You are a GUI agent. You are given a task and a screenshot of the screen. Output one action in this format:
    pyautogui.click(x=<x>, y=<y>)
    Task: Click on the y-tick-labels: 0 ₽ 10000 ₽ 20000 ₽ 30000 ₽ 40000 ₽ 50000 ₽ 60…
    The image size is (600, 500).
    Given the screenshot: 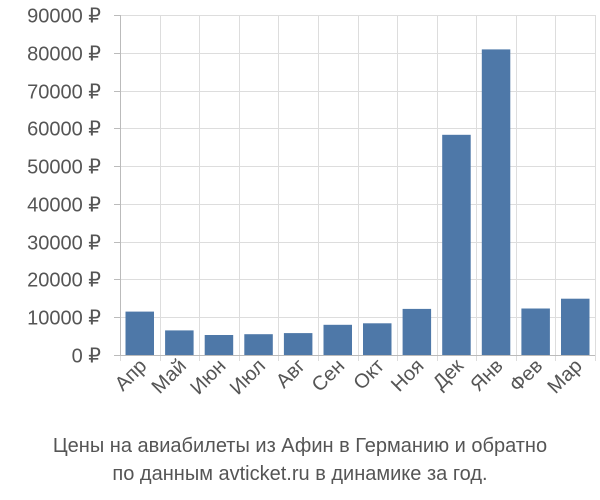 What is the action you would take?
    pyautogui.click(x=64, y=187)
    